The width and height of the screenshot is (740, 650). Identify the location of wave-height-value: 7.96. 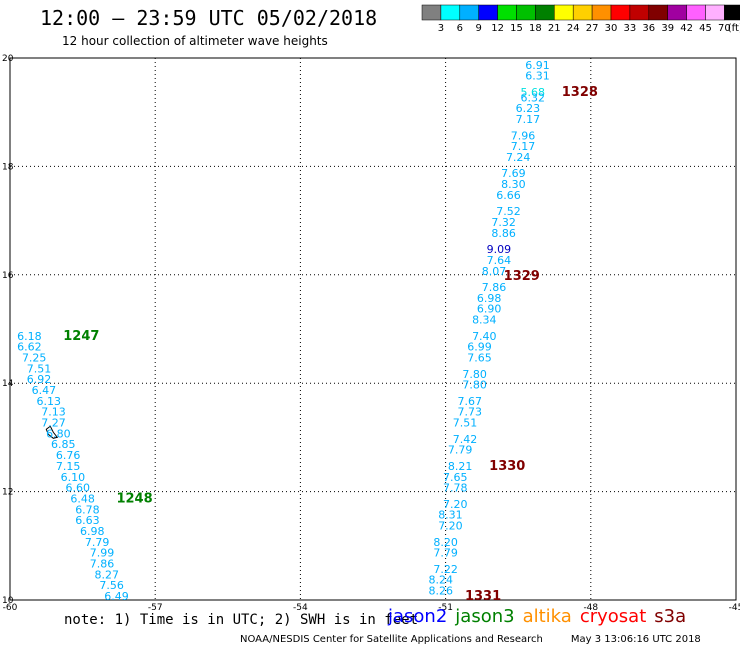
(523, 135).